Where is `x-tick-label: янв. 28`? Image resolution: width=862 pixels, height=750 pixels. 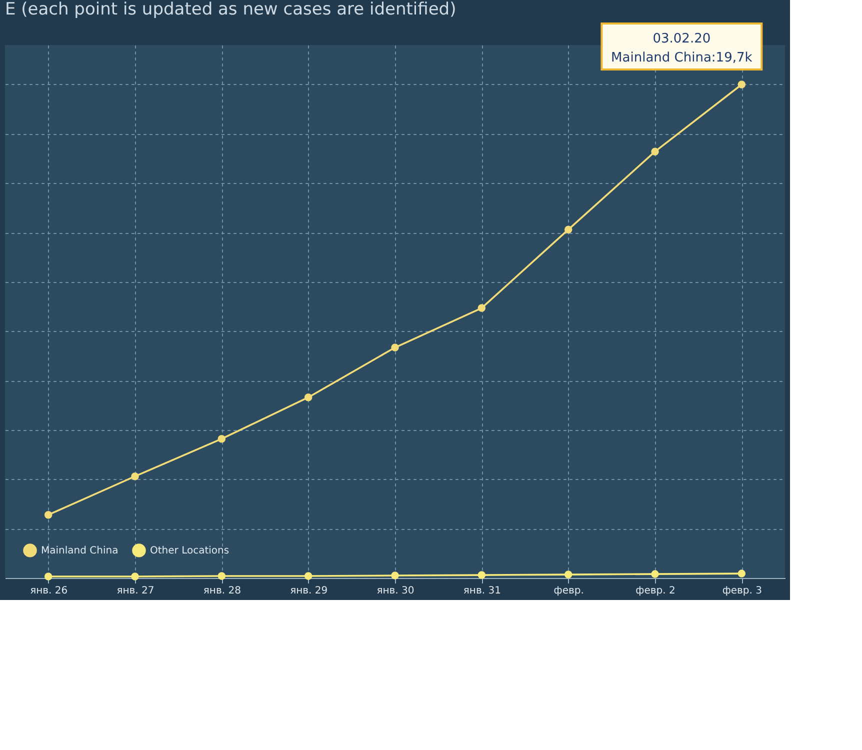
x-tick-label: янв. 28 is located at coordinates (222, 591).